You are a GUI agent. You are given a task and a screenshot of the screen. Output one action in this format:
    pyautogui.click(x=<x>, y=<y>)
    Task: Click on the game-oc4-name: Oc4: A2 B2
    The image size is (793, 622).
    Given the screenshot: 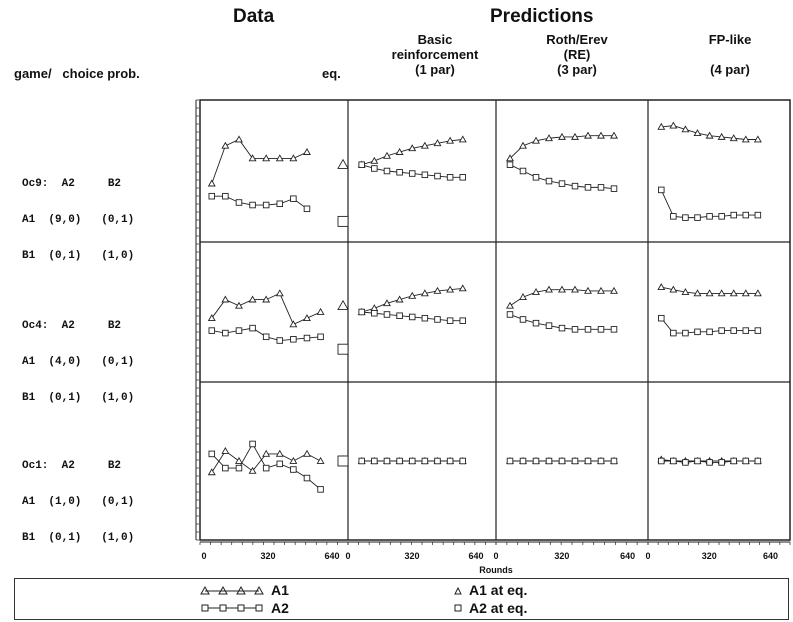 What is the action you would take?
    pyautogui.click(x=72, y=326)
    